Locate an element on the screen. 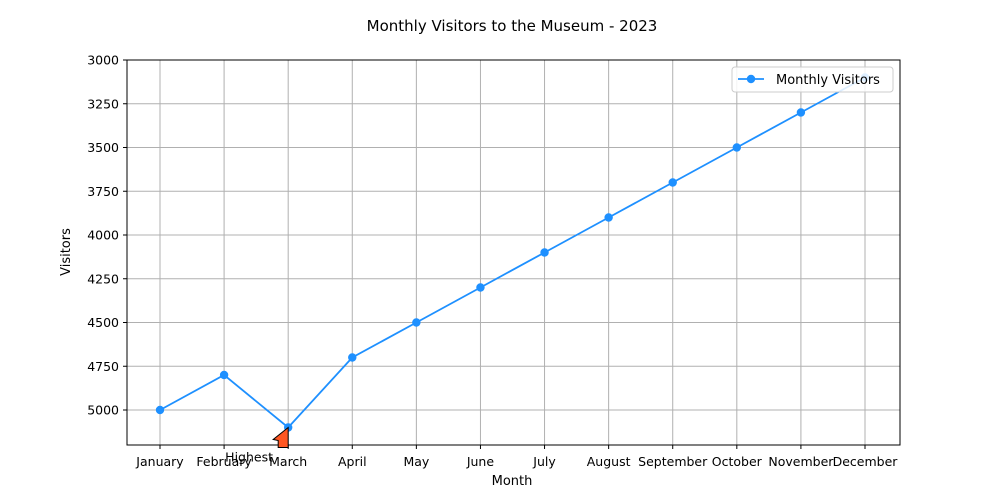 Image resolution: width=1000 pixels, height=500 pixels. x-tick-label: July is located at coordinates (544, 461).